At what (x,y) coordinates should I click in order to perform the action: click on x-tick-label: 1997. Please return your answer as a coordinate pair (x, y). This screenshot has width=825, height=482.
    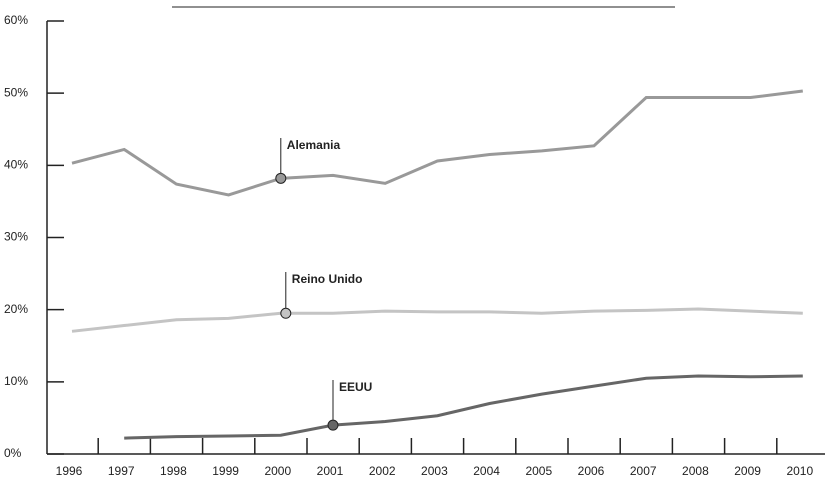
    Looking at the image, I should click on (121, 471).